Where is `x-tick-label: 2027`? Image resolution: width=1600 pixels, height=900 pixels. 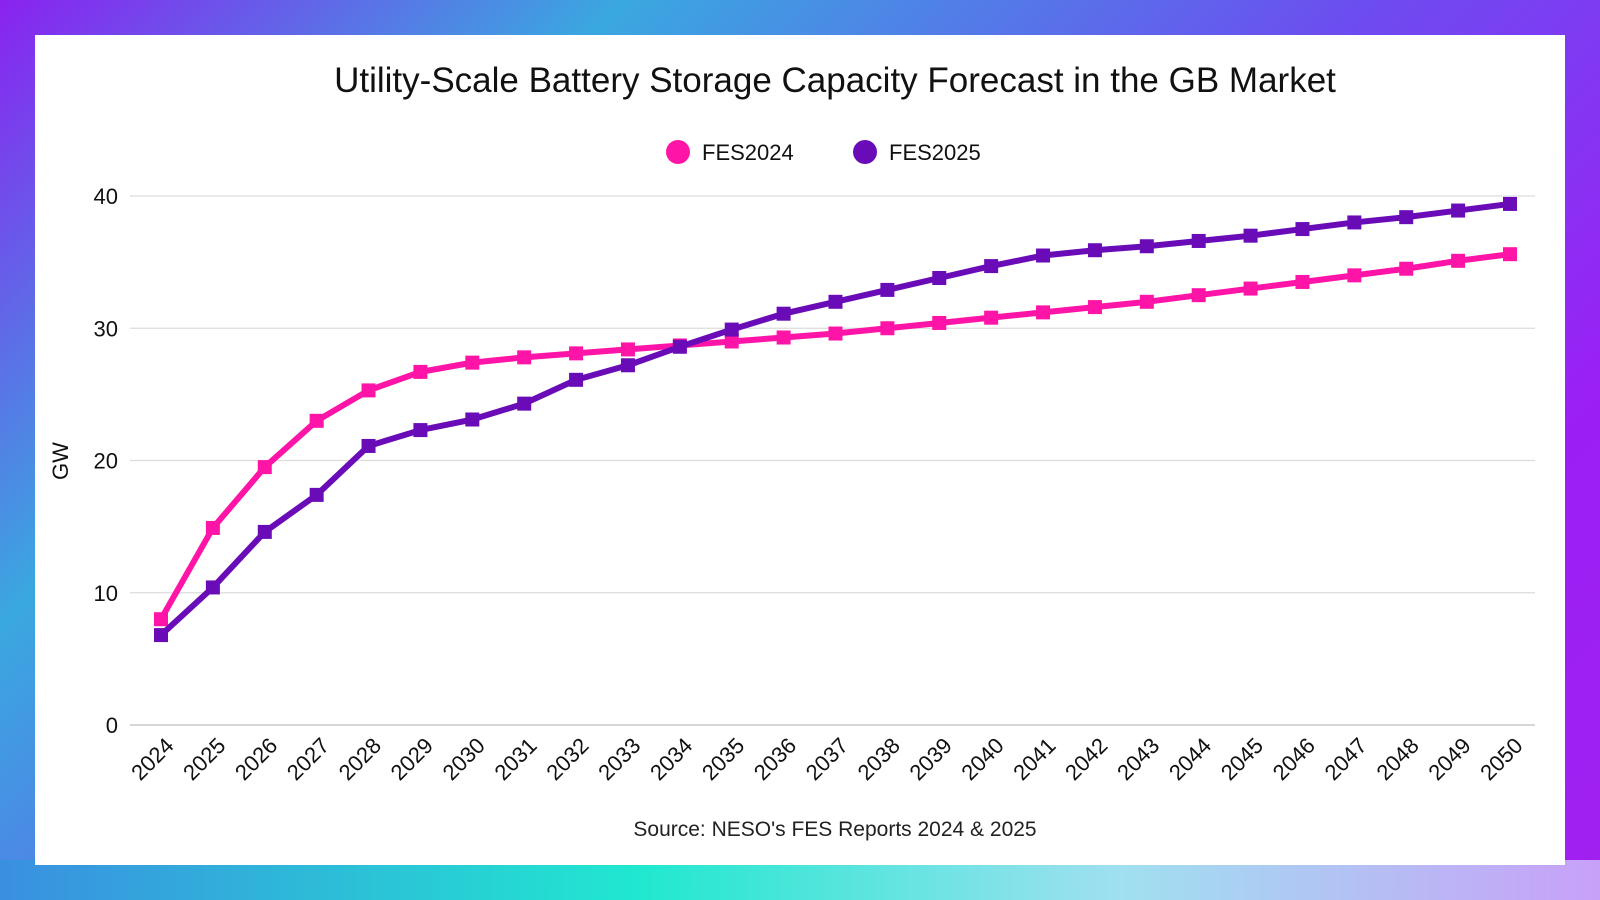
x-tick-label: 2027 is located at coordinates (308, 759).